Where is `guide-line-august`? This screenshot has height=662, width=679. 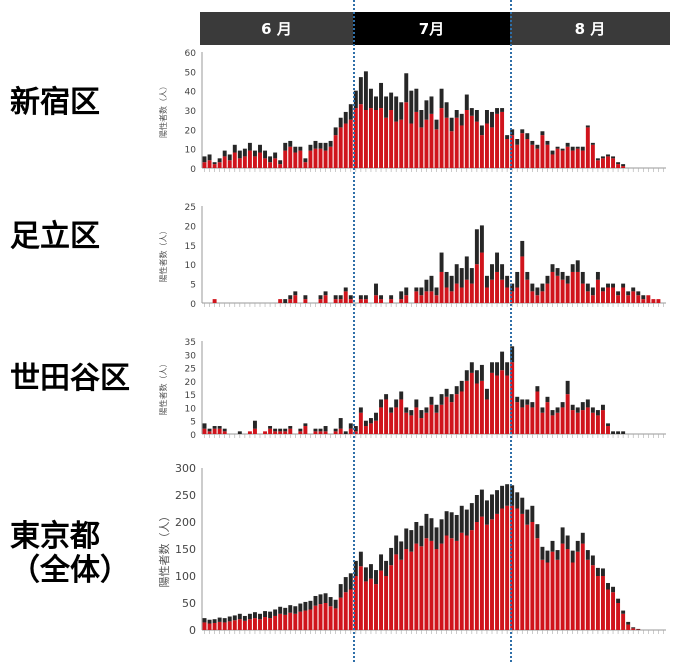
guide-line-august is located at coordinates (511, 331).